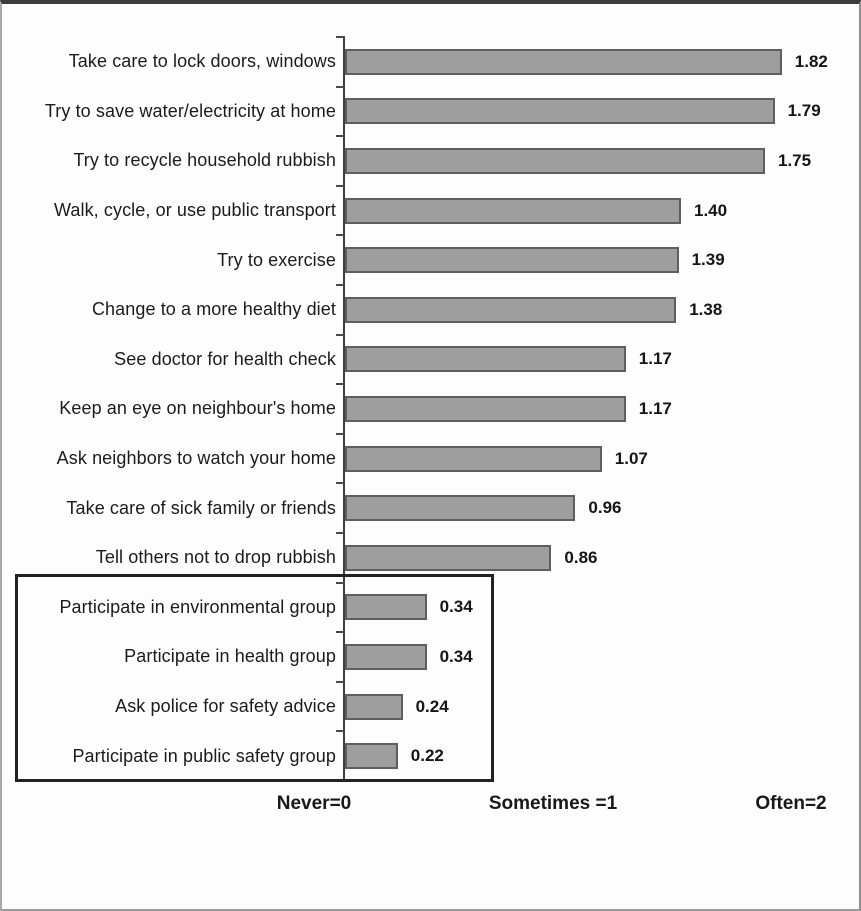 The image size is (861, 911). Describe the element at coordinates (230, 656) in the screenshot. I see `category-label: Participate in health group` at that location.